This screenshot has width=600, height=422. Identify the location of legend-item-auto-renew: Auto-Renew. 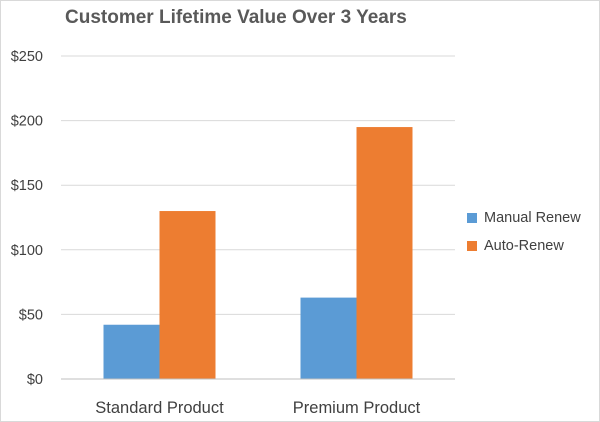
(524, 245).